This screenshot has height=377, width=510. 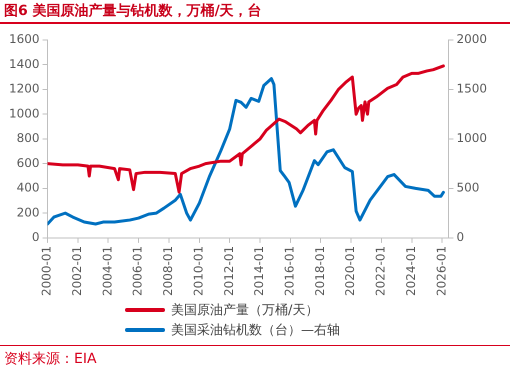 I want to click on y-tick-label: 1000, so click(x=24, y=113).